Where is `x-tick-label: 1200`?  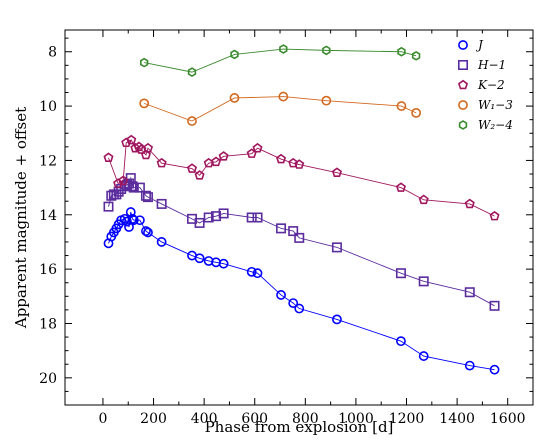
x-tick-label: 1200 is located at coordinates (407, 419).